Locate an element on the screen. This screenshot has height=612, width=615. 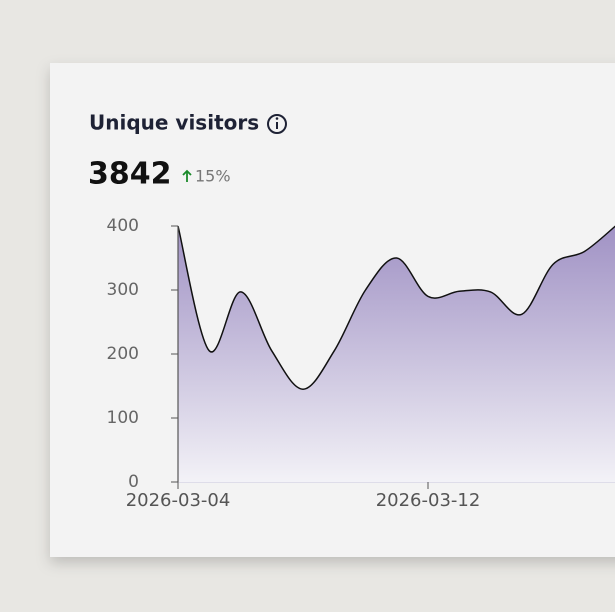
x-tick-label: 2026-03-04 is located at coordinates (178, 500).